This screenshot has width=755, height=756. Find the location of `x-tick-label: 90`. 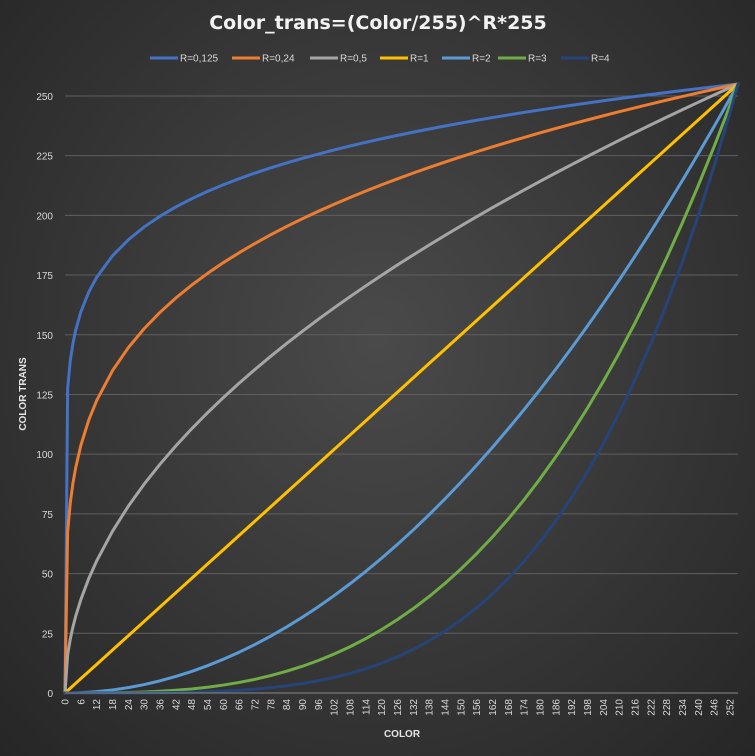

x-tick-label: 90 is located at coordinates (303, 705).